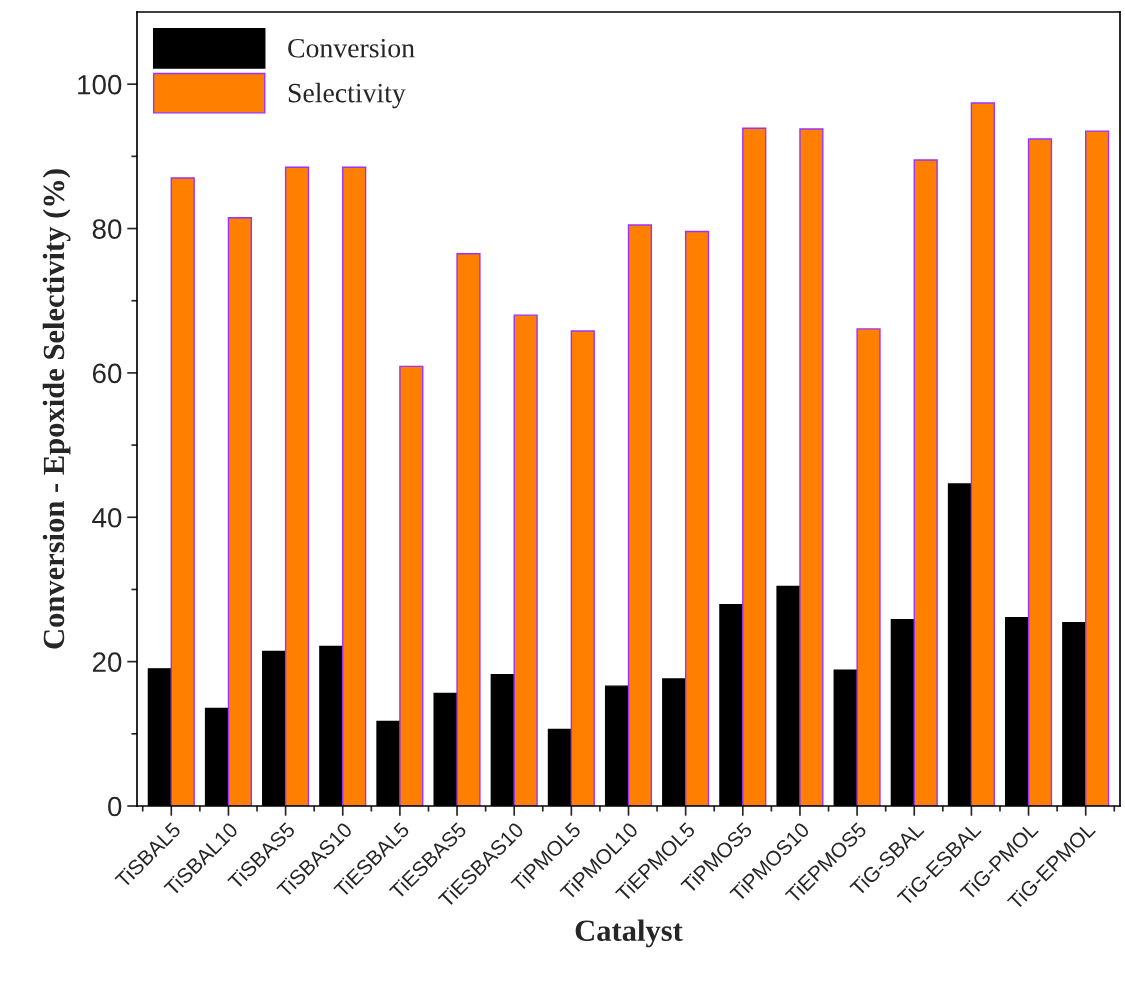  Describe the element at coordinates (56, 409) in the screenshot. I see `y-axis-title: Conversion - Epoxide Selectivity (%)` at that location.